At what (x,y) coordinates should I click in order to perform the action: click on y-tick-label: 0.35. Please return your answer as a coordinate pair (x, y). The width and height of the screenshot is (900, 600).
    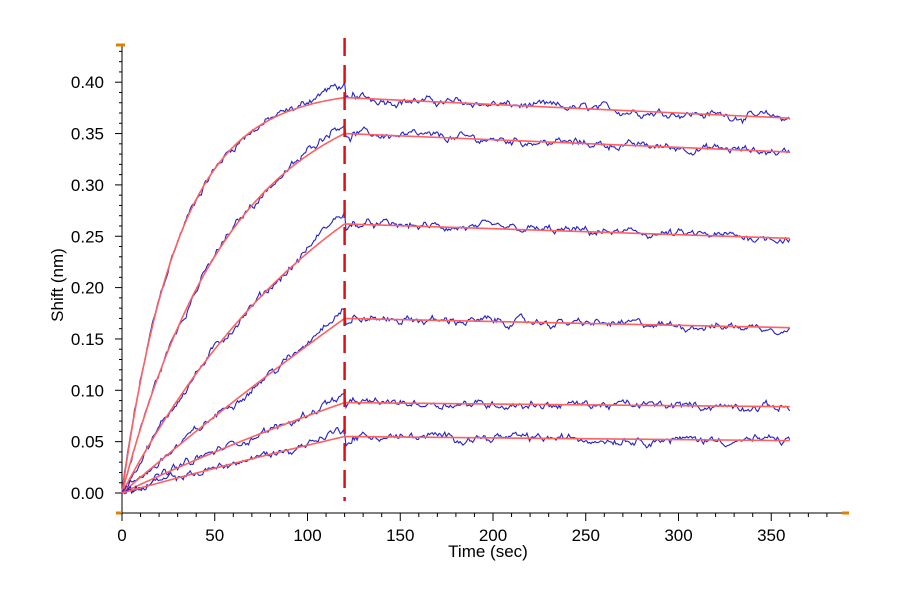
    Looking at the image, I should click on (87, 134).